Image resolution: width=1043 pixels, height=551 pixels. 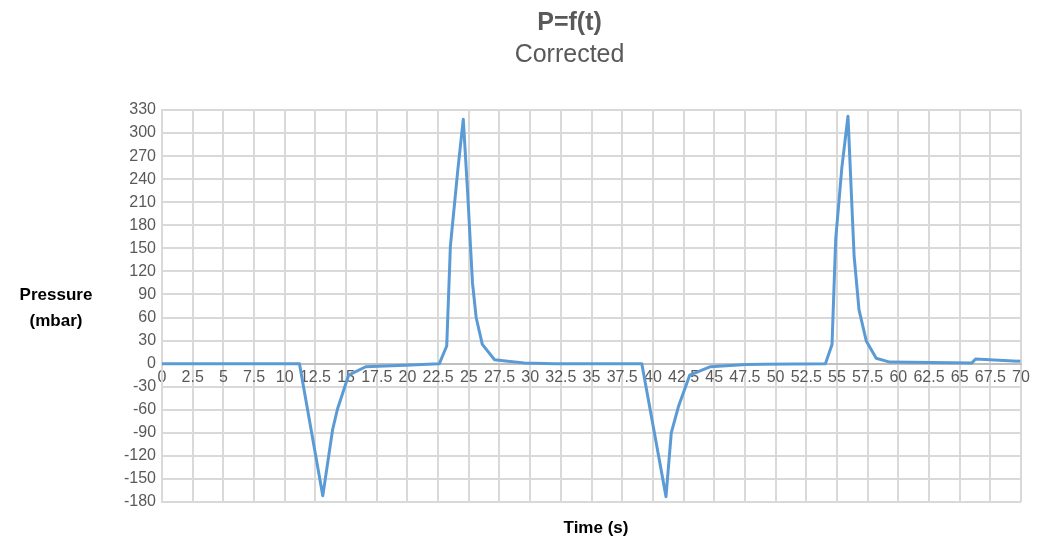 What do you see at coordinates (152, 363) in the screenshot?
I see `y-tick-label: 0` at bounding box center [152, 363].